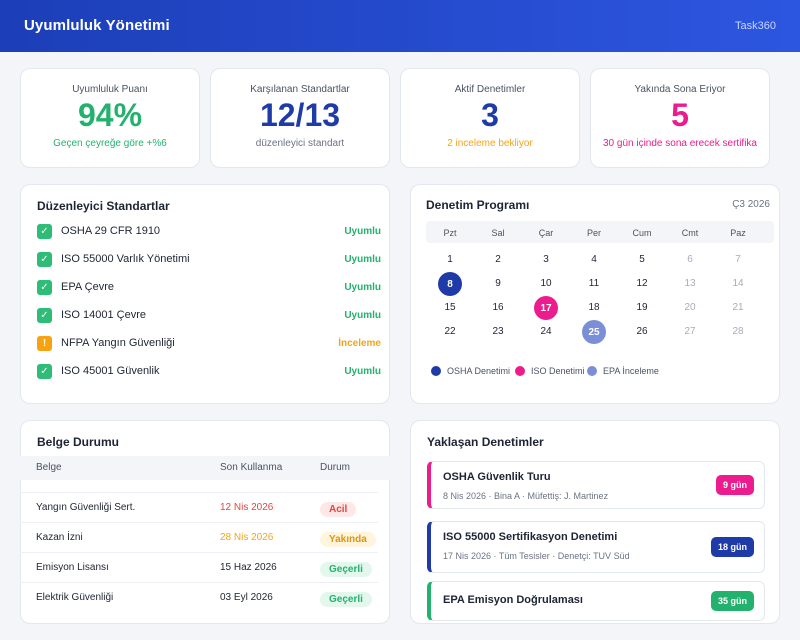 The height and width of the screenshot is (640, 800). Describe the element at coordinates (359, 343) in the screenshot. I see `standard-status: İnceleme` at that location.